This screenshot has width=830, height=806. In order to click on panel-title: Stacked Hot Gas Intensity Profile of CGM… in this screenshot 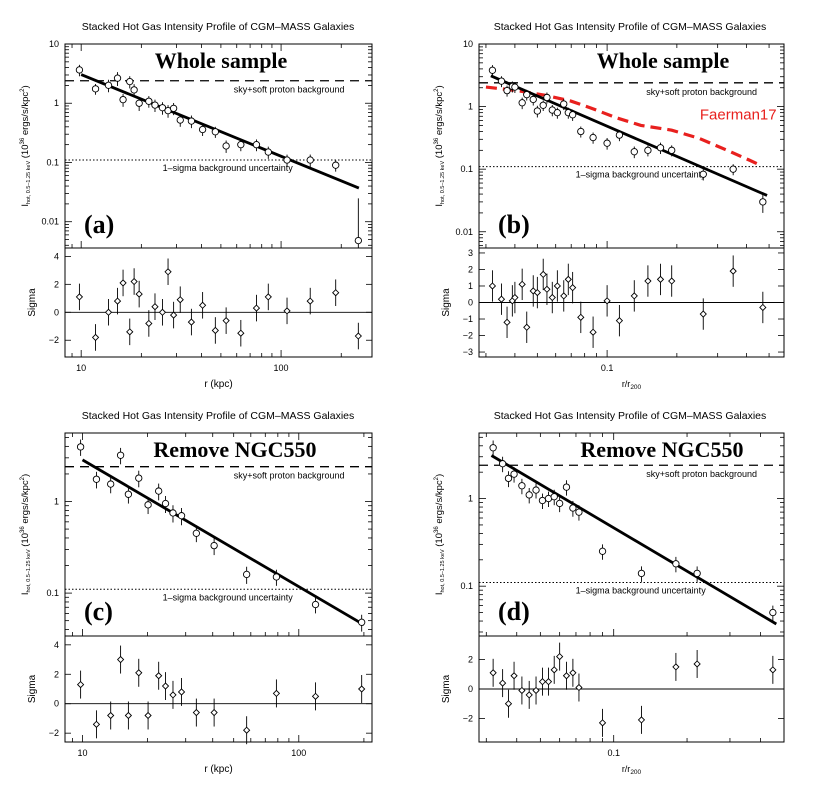, I will do `click(218, 416)`.